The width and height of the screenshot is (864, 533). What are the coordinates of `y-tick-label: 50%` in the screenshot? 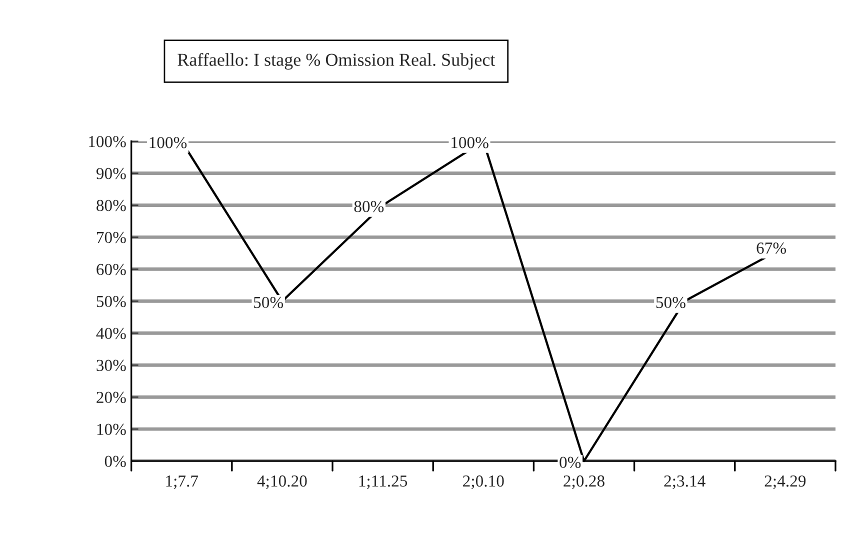 It's located at (111, 302).